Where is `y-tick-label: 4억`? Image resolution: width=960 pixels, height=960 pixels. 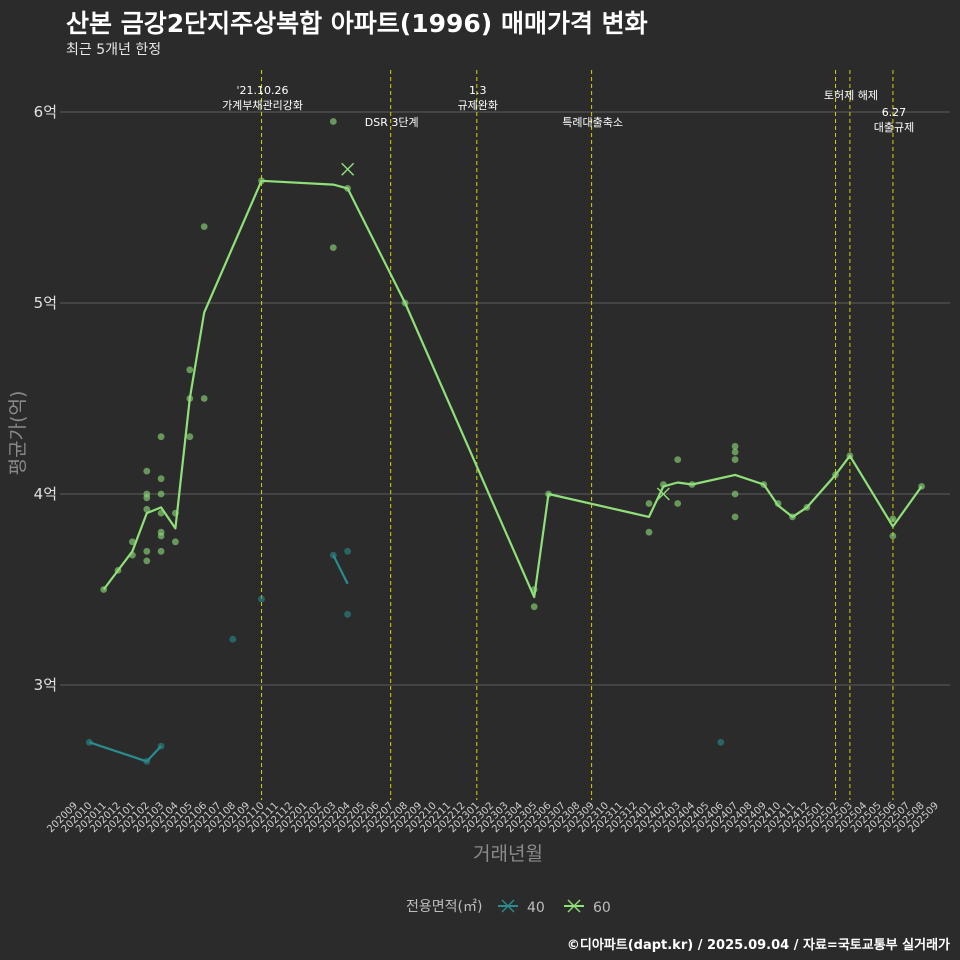 y-tick-label: 4억 is located at coordinates (45, 494).